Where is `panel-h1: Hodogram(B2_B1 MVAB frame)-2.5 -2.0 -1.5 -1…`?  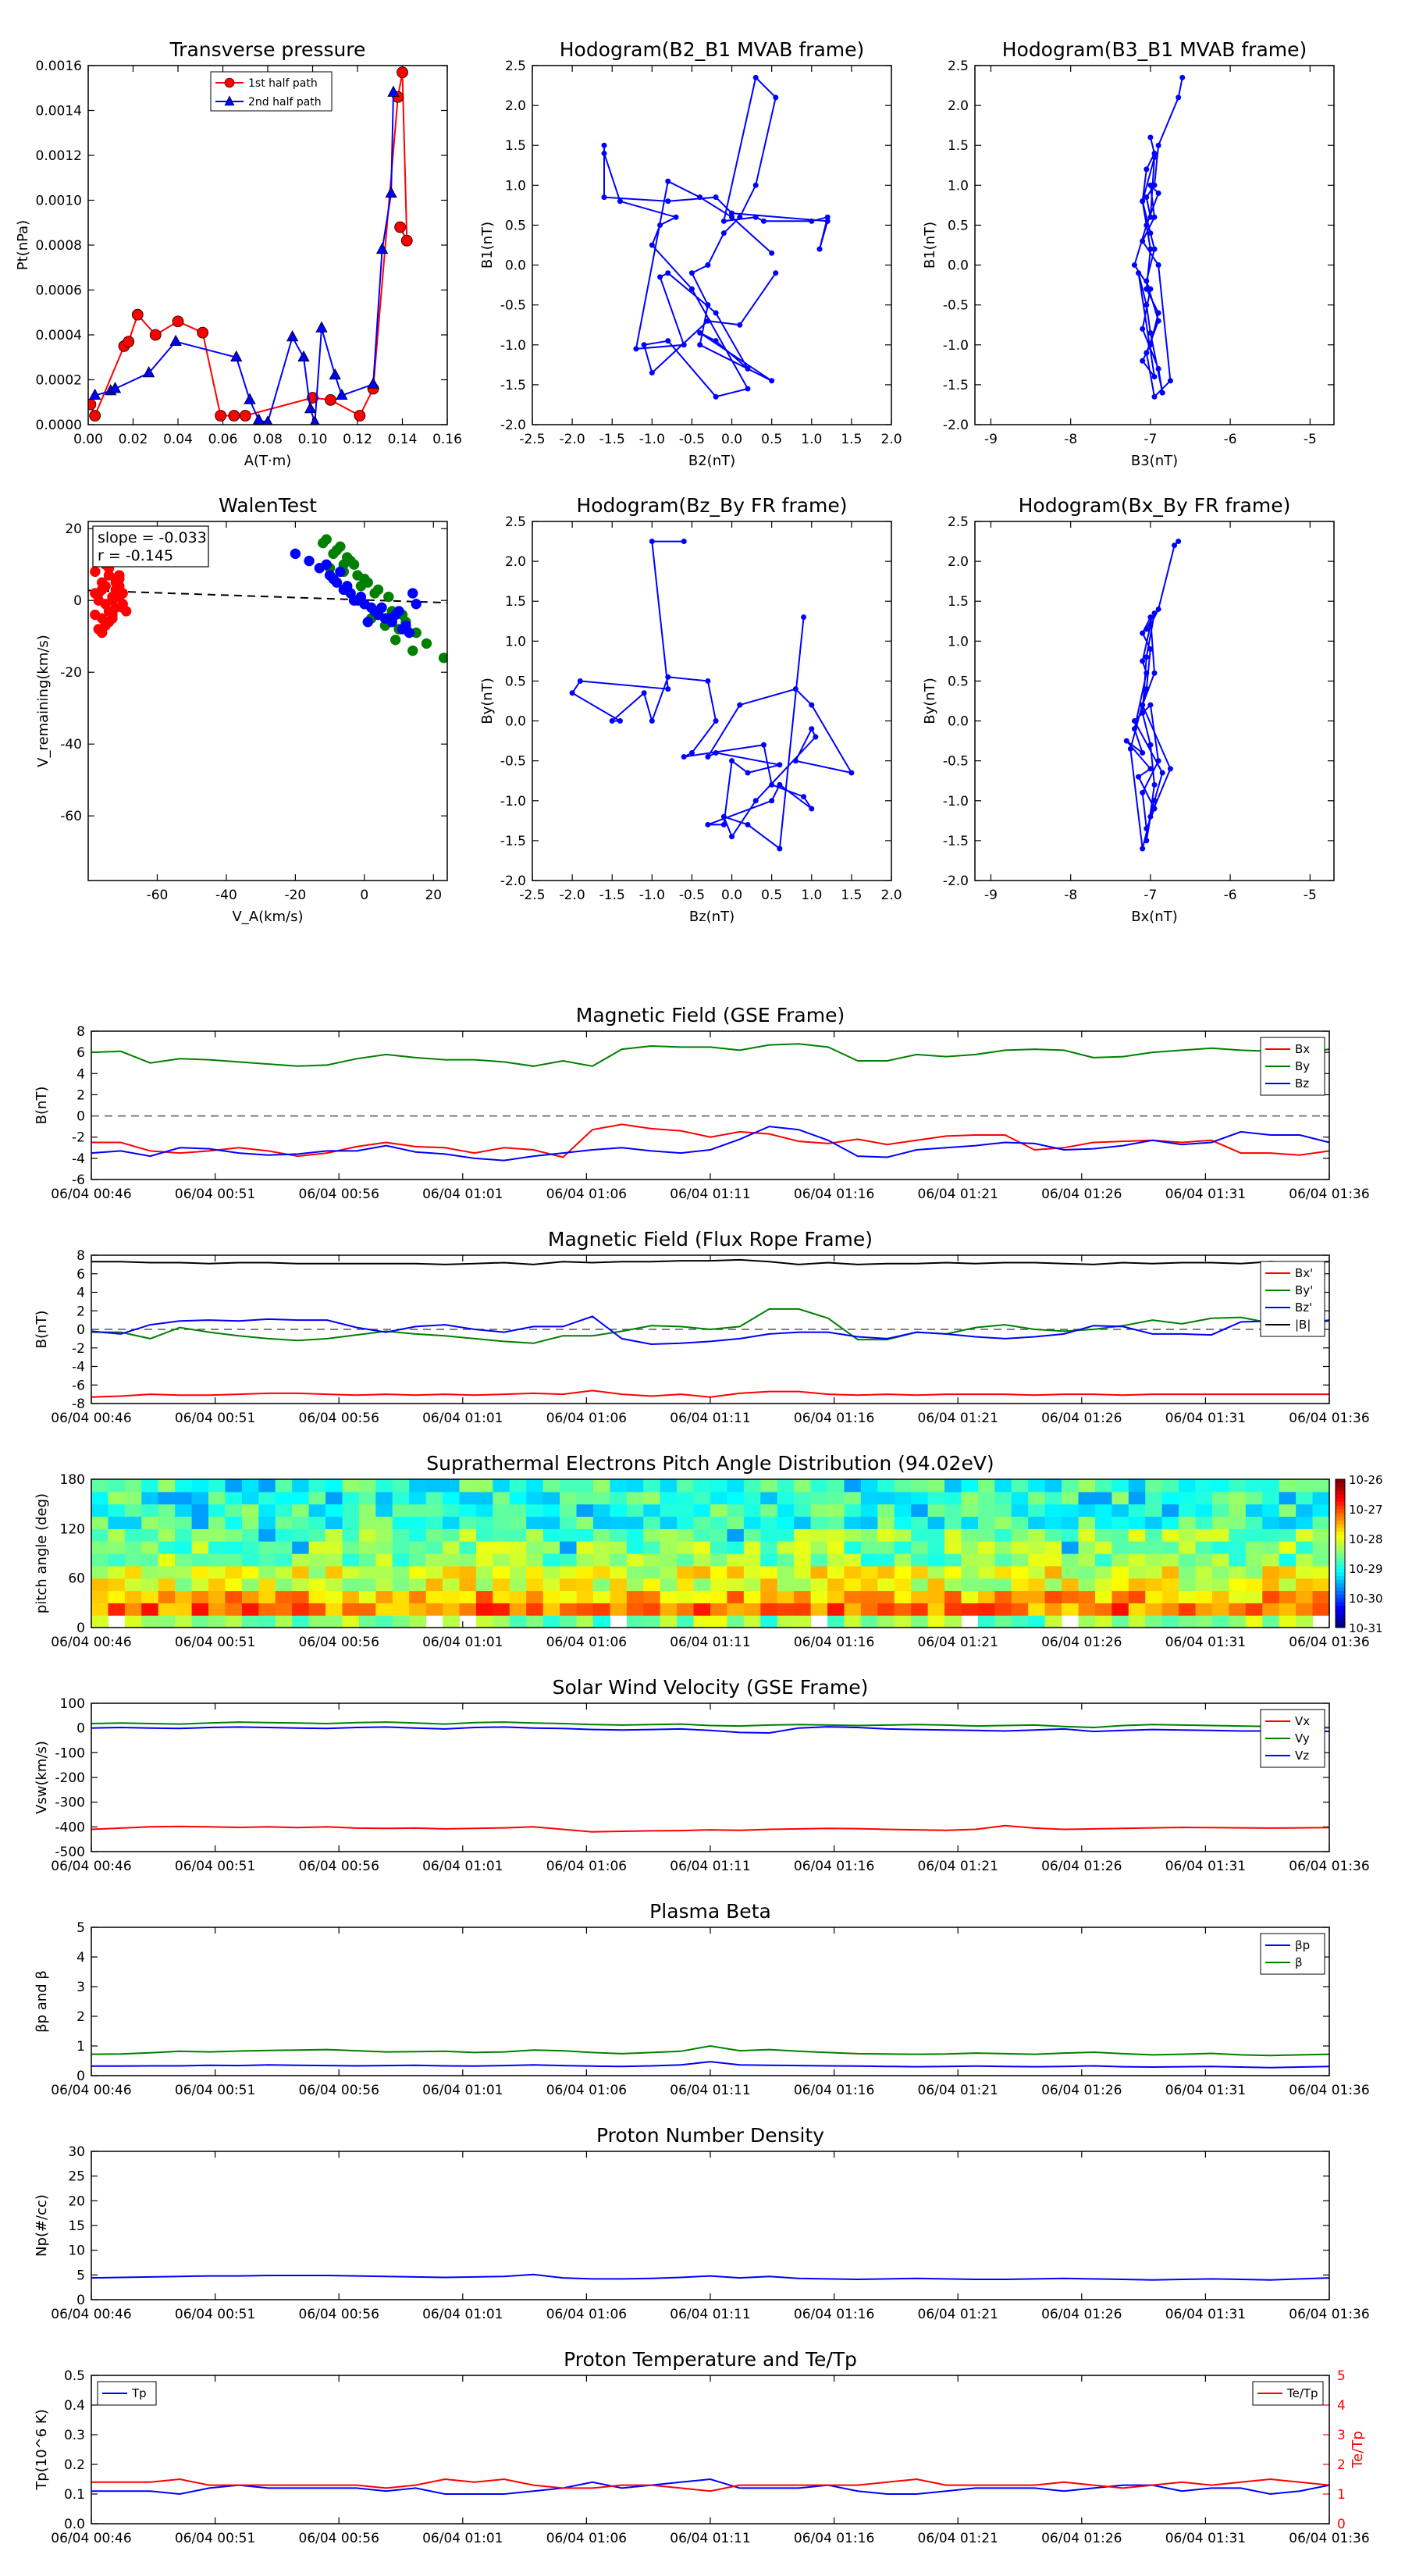 panel-h1: Hodogram(B2_B1 MVAB frame)-2.5 -2.0 -1.5 -1… is located at coordinates (690, 253).